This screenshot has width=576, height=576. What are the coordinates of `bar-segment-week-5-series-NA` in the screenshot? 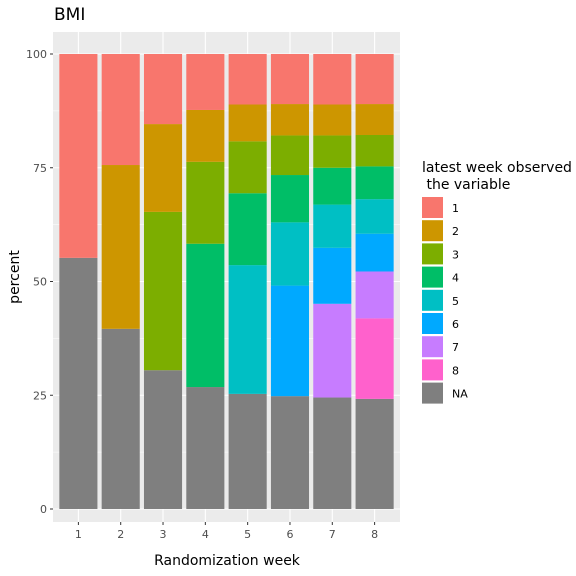 It's located at (247, 451).